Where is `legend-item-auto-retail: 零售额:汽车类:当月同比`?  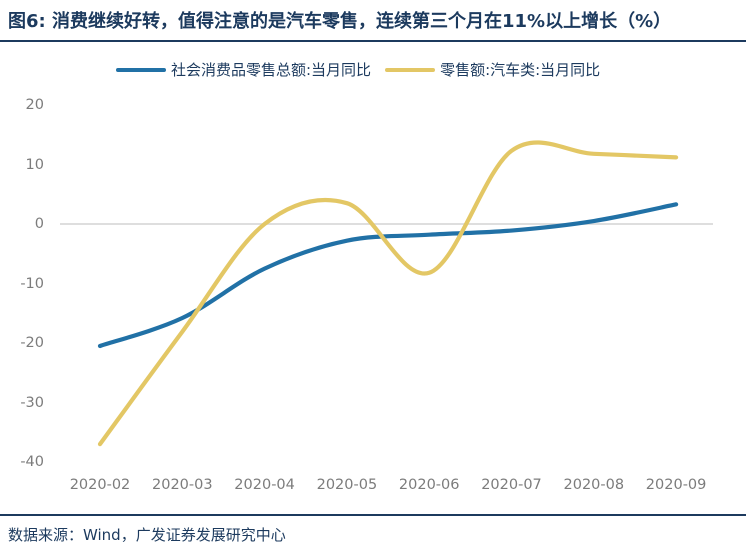 legend-item-auto-retail: 零售额:汽车类:当月同比 is located at coordinates (492, 69).